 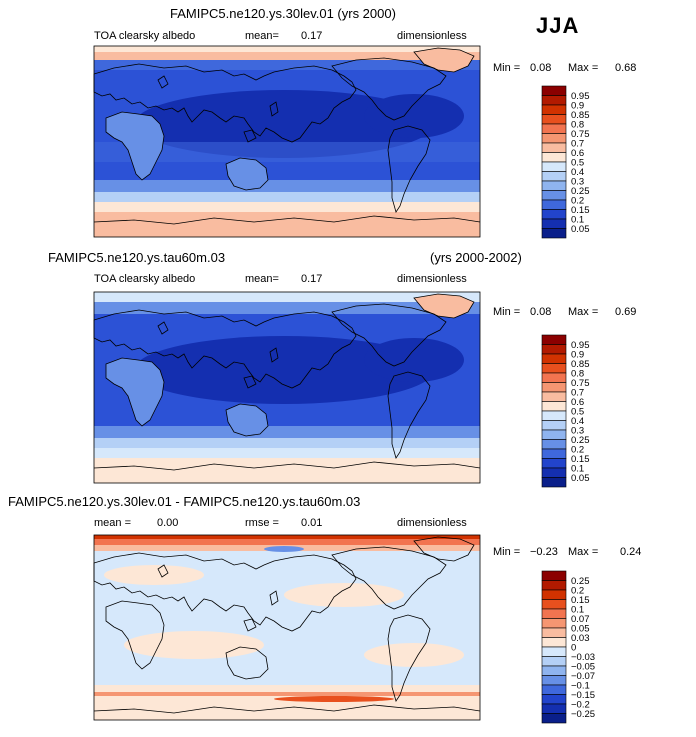 What do you see at coordinates (580, 705) in the screenshot?
I see `colorbar-level-label: −0.2` at bounding box center [580, 705].